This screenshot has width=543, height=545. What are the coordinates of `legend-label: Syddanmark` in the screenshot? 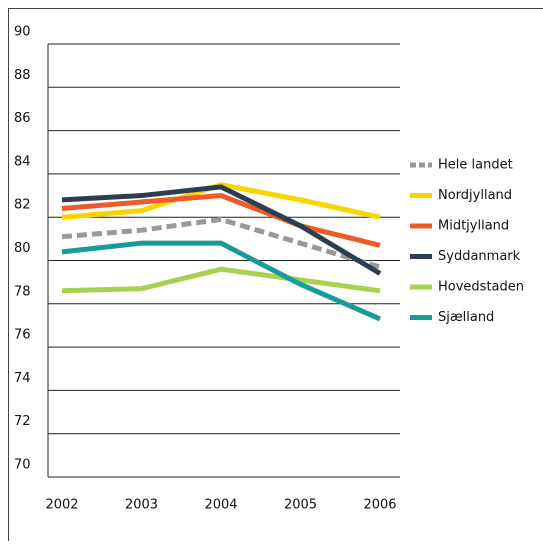 It's located at (479, 256).